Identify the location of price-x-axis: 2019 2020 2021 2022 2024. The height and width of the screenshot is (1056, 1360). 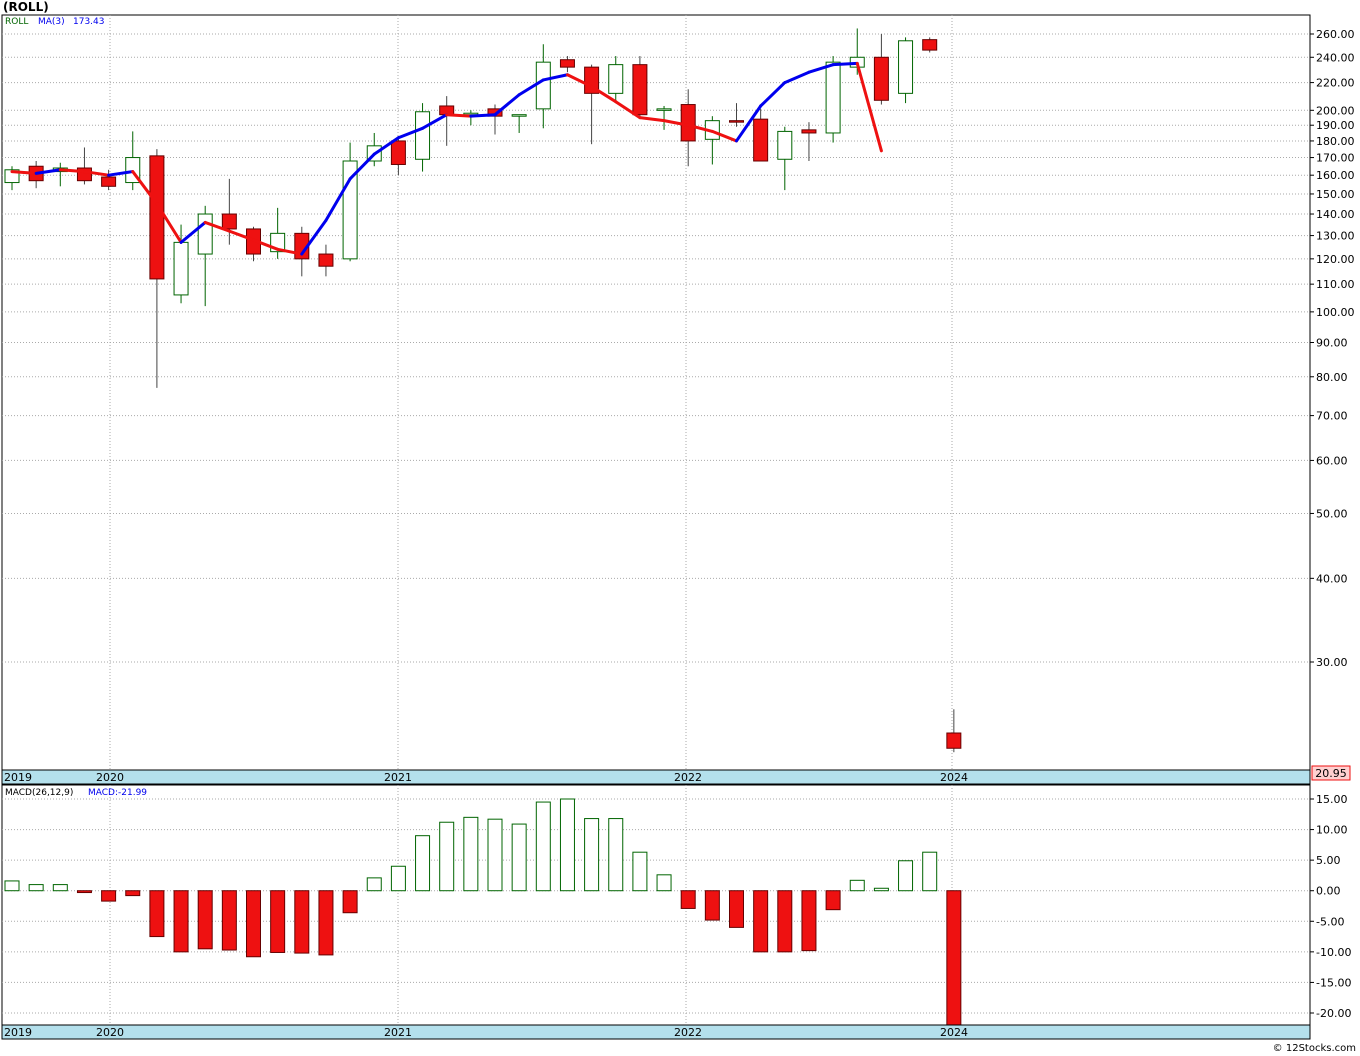
(486, 777).